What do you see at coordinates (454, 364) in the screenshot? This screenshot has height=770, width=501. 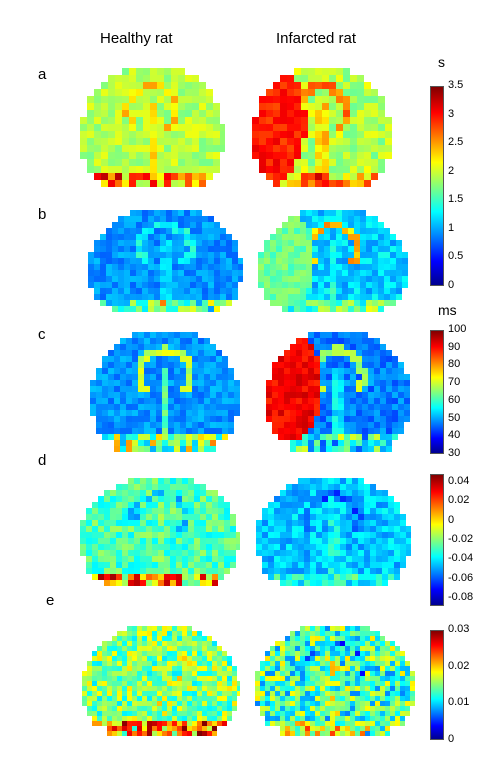 I see `colorbar-tick: 80` at bounding box center [454, 364].